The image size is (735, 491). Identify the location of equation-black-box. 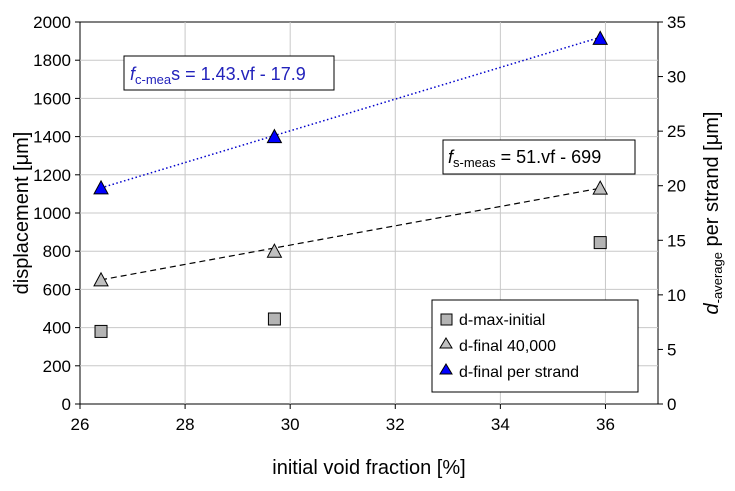
(539, 157).